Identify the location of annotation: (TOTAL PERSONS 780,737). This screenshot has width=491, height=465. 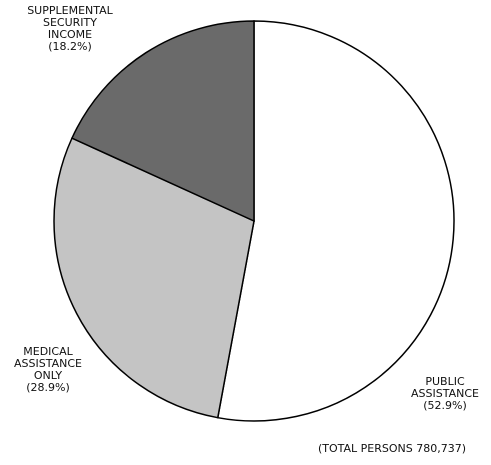
(392, 448).